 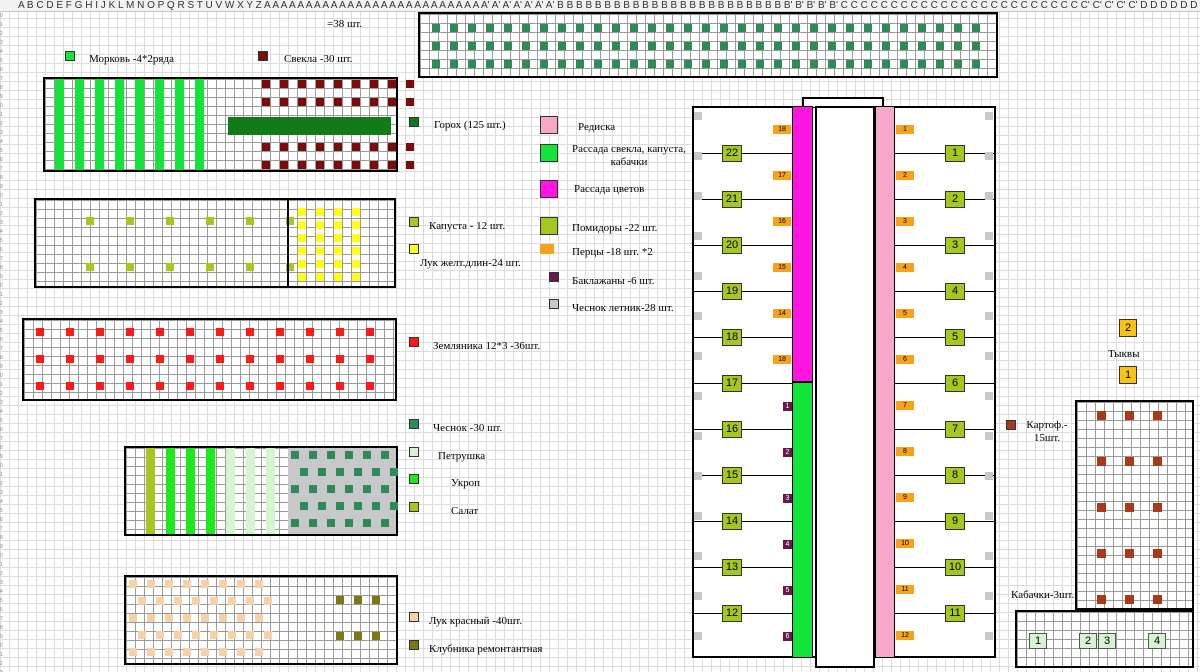 What do you see at coordinates (955, 337) in the screenshot?
I see `tomato-plant: 5` at bounding box center [955, 337].